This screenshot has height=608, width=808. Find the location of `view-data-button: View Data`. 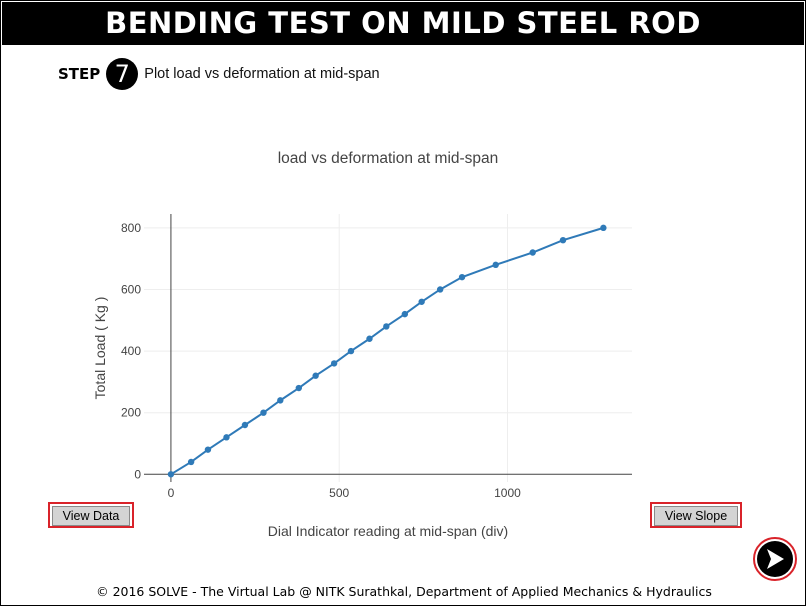

view-data-button: View Data is located at coordinates (91, 516).